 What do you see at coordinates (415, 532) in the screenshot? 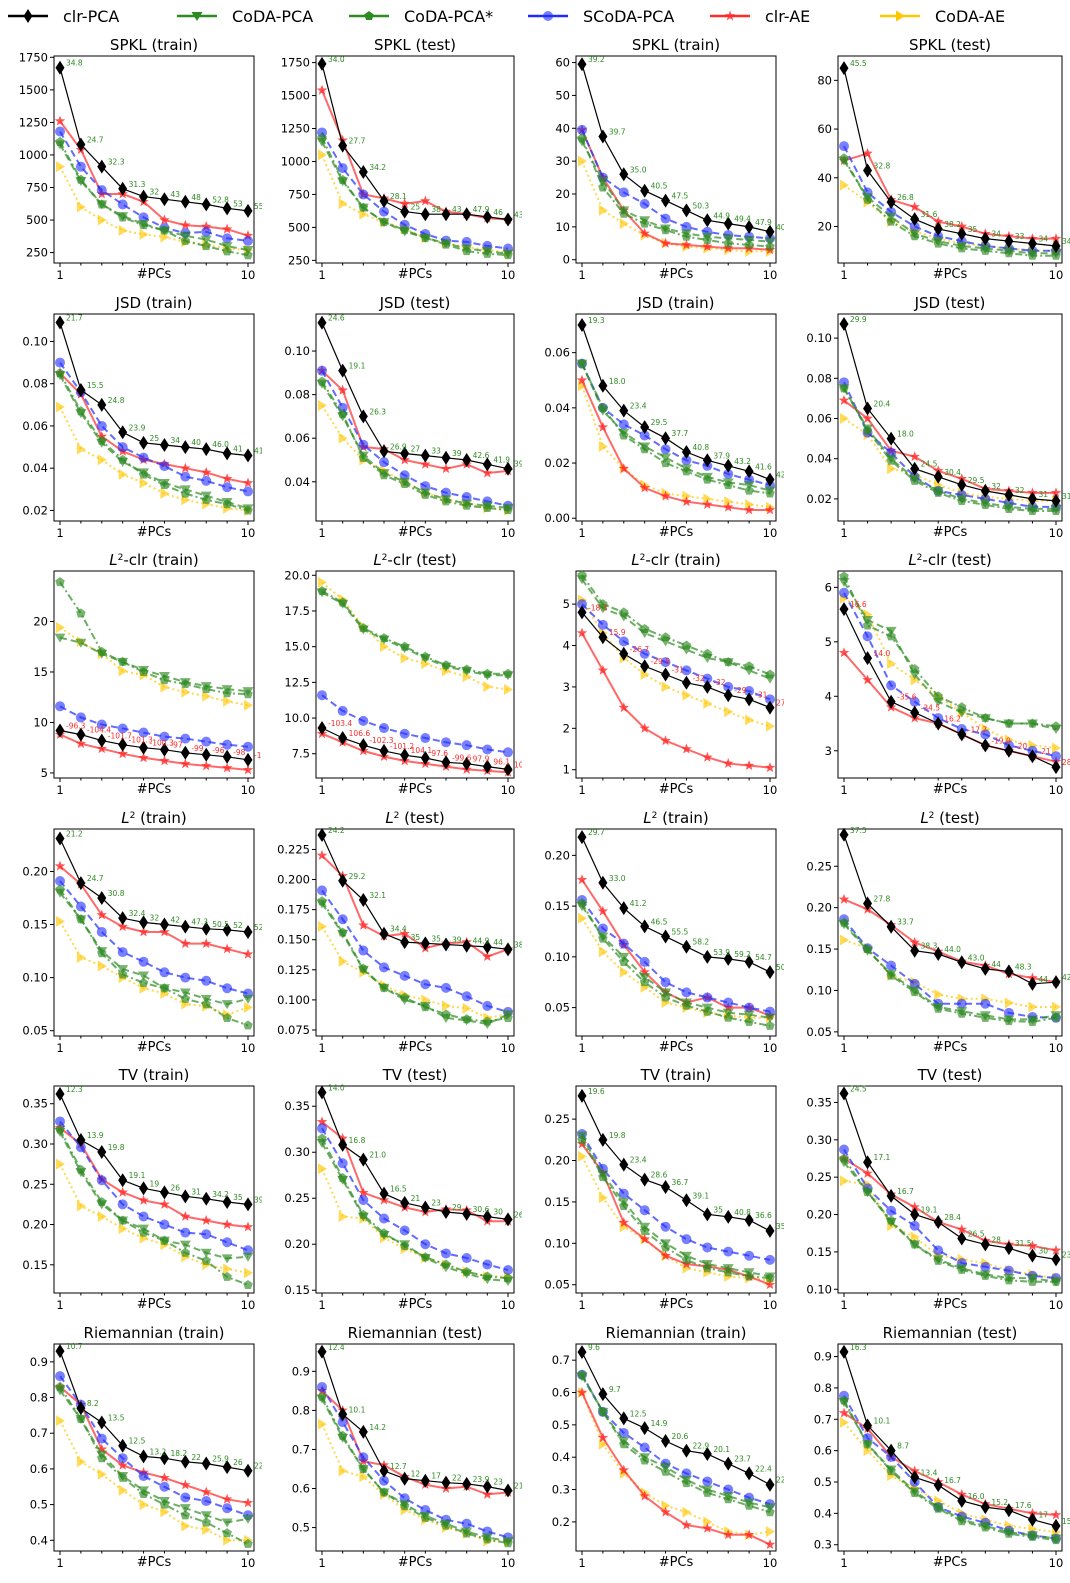
I see `x-axis-label: #PCs` at bounding box center [415, 532].